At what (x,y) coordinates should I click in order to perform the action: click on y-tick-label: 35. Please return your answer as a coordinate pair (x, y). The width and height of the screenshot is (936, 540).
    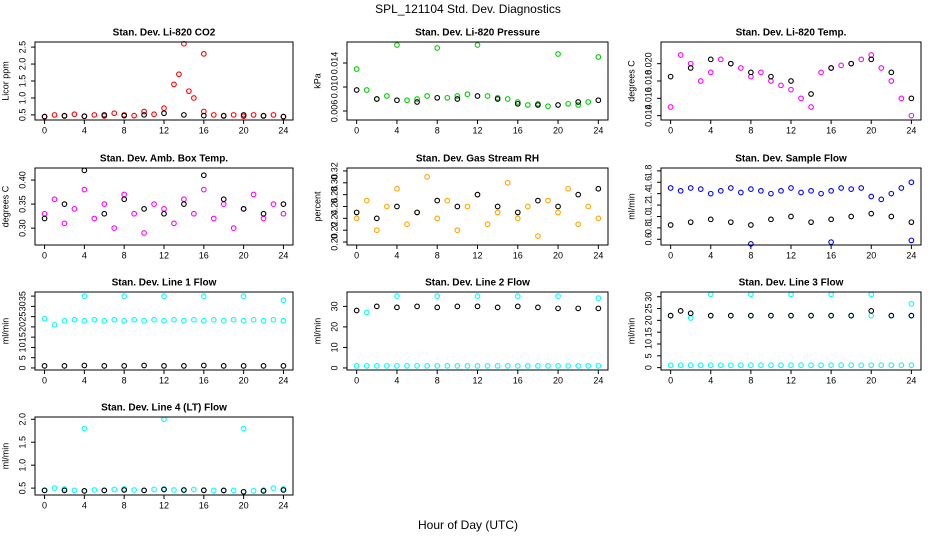
    Looking at the image, I should click on (22, 296).